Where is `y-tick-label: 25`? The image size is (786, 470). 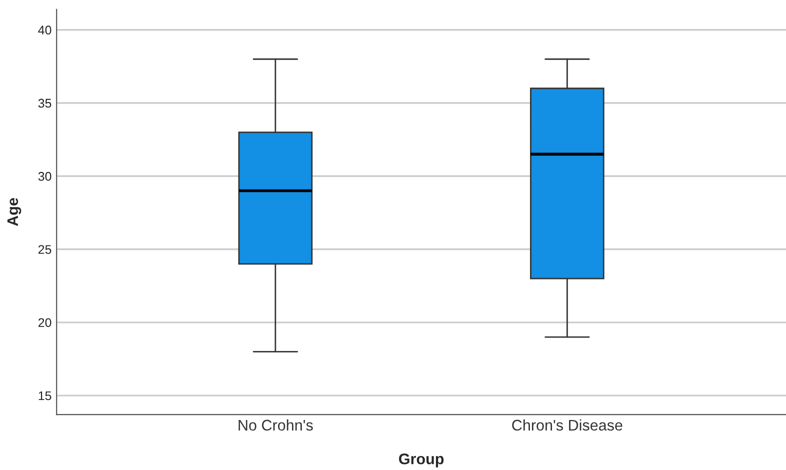 y-tick-label: 25 is located at coordinates (45, 249).